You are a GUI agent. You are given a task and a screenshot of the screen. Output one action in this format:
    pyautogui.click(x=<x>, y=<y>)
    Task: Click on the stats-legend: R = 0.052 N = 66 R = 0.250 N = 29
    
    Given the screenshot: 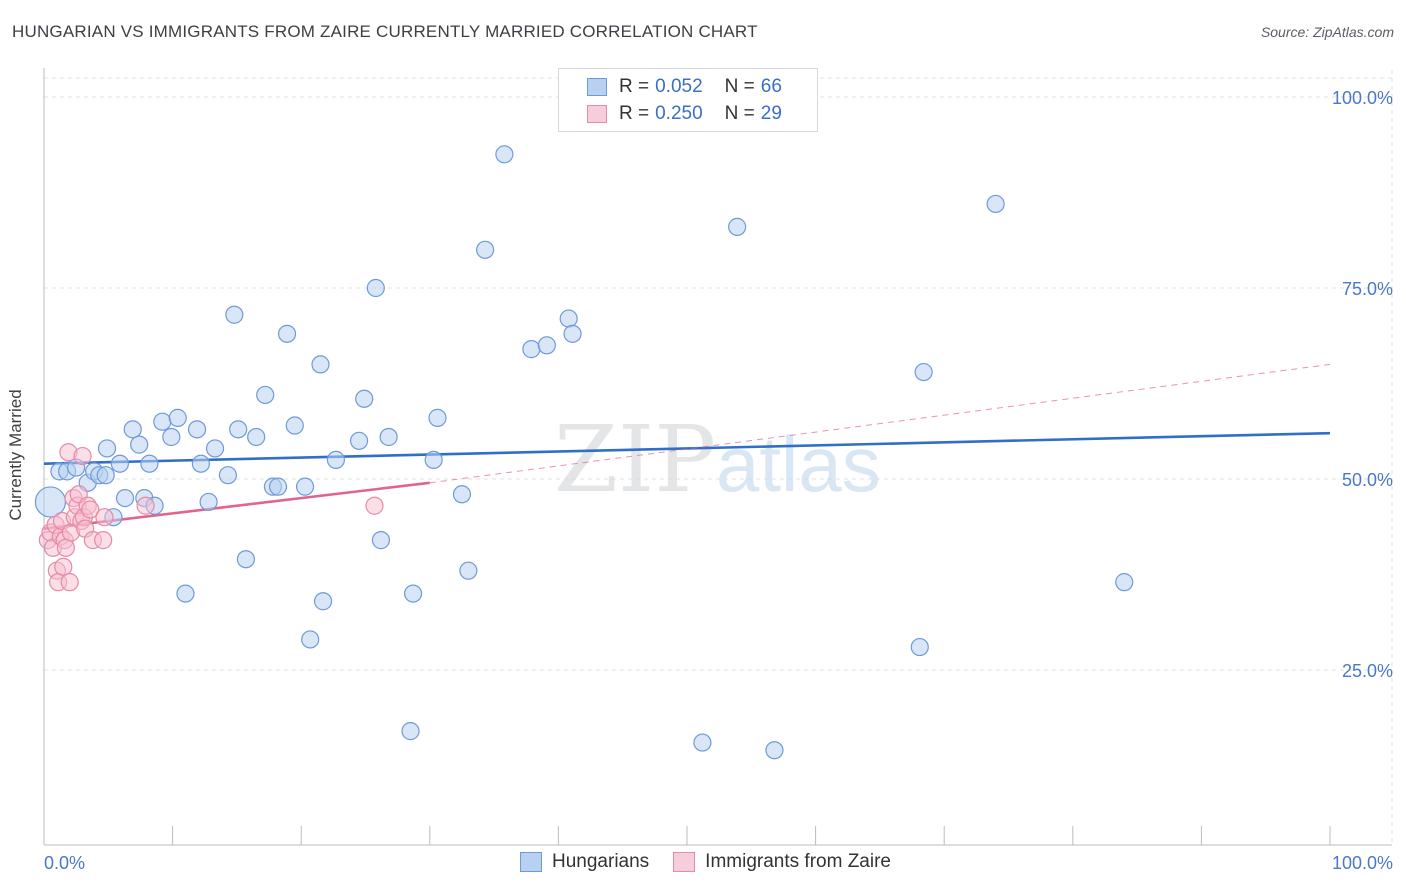 What is the action you would take?
    pyautogui.click(x=688, y=100)
    